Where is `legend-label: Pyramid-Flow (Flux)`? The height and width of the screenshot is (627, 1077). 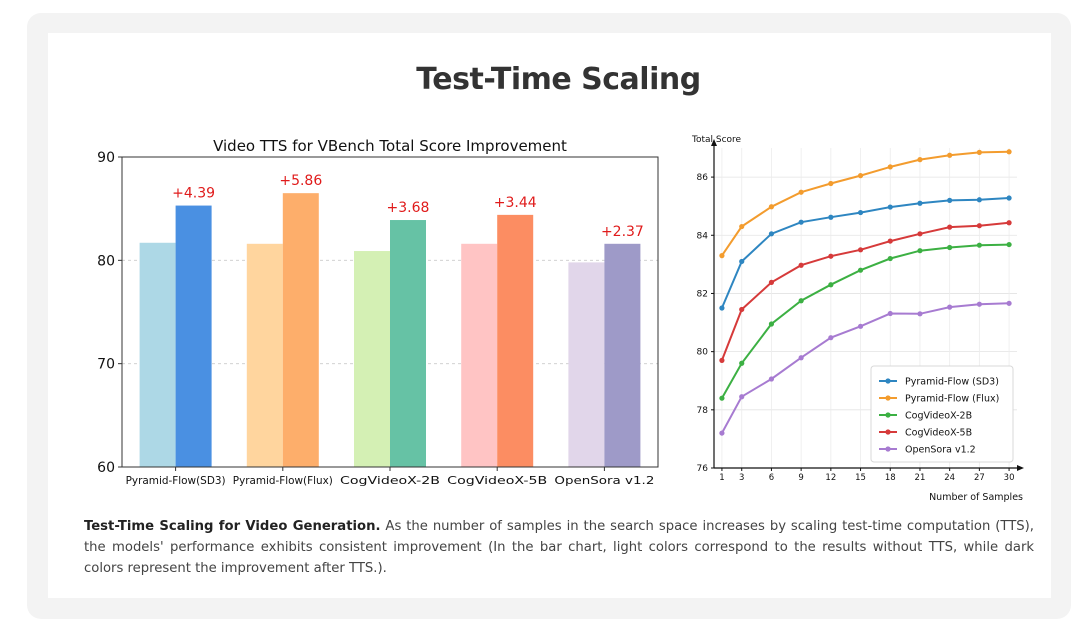
legend-label: Pyramid-Flow (Flux) is located at coordinates (952, 399).